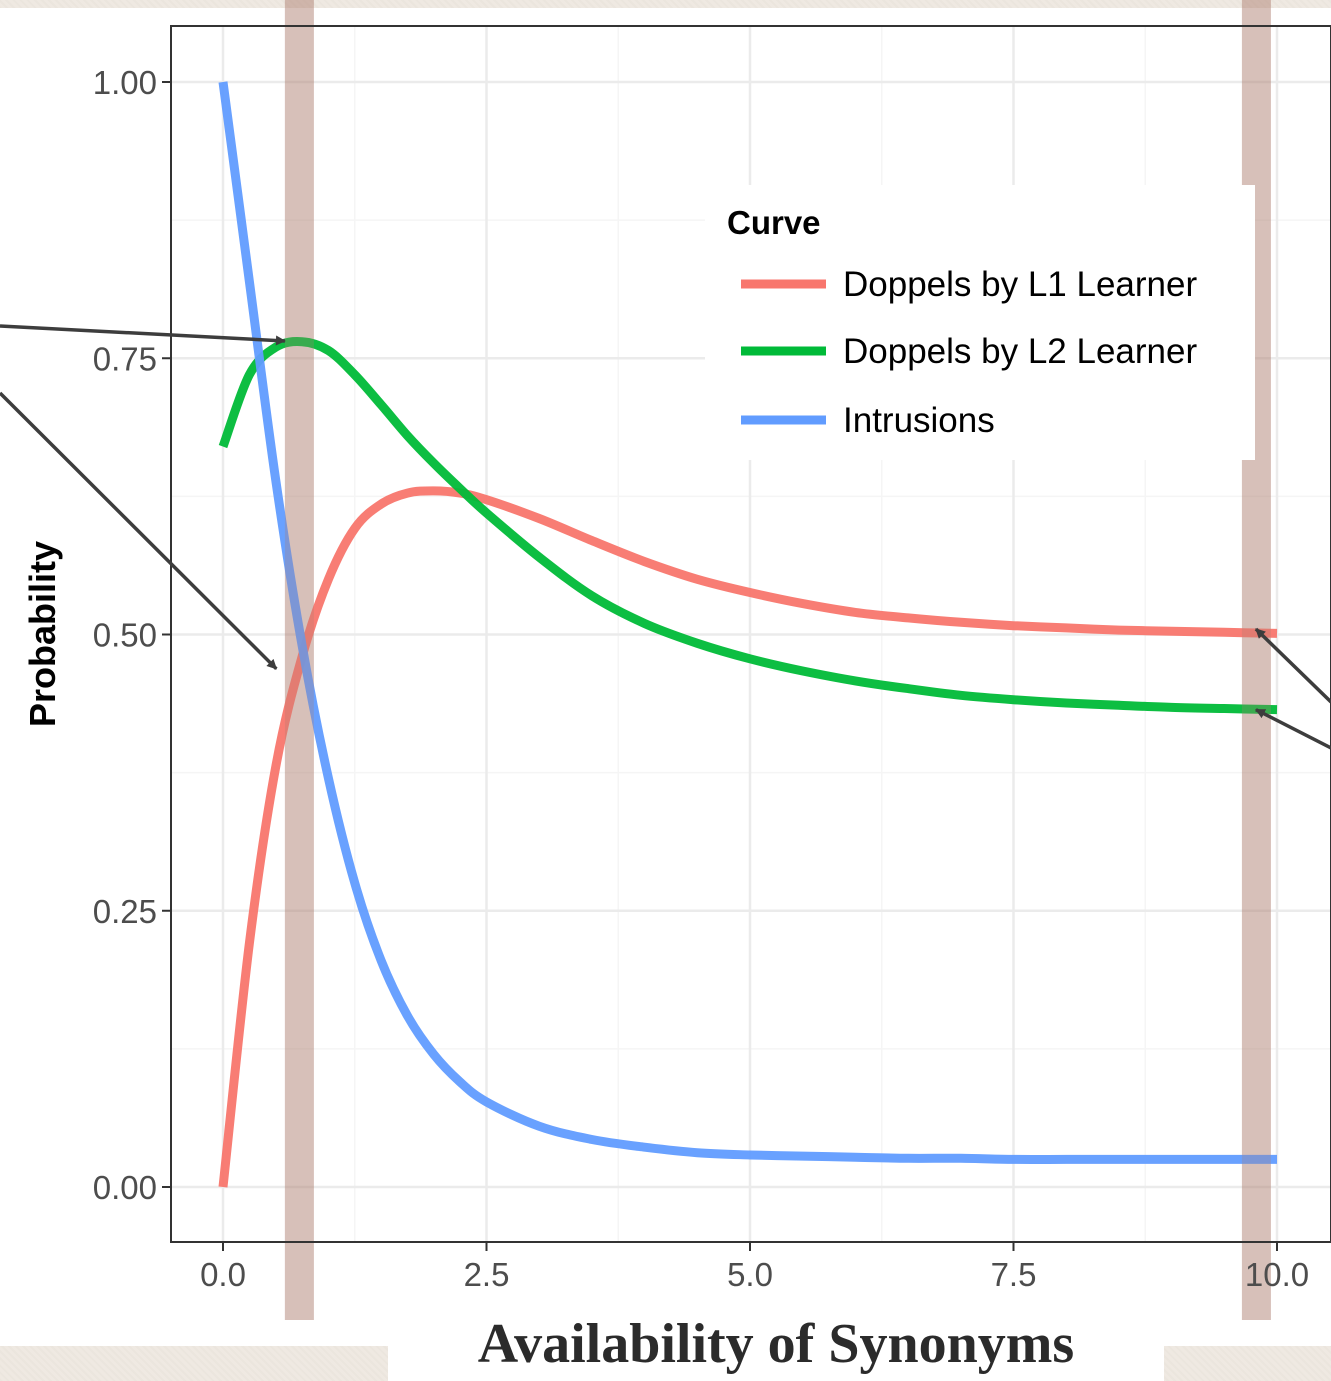  What do you see at coordinates (42, 634) in the screenshot?
I see `y-axis-title: Probability` at bounding box center [42, 634].